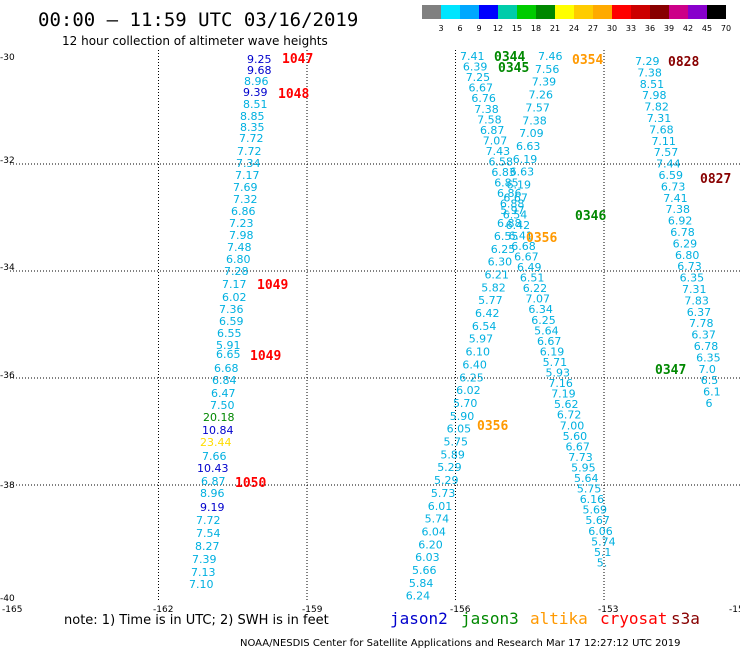 This screenshot has height=650, width=740. Describe the element at coordinates (710, 380) in the screenshot. I see `wave-height-value: 6.5` at that location.